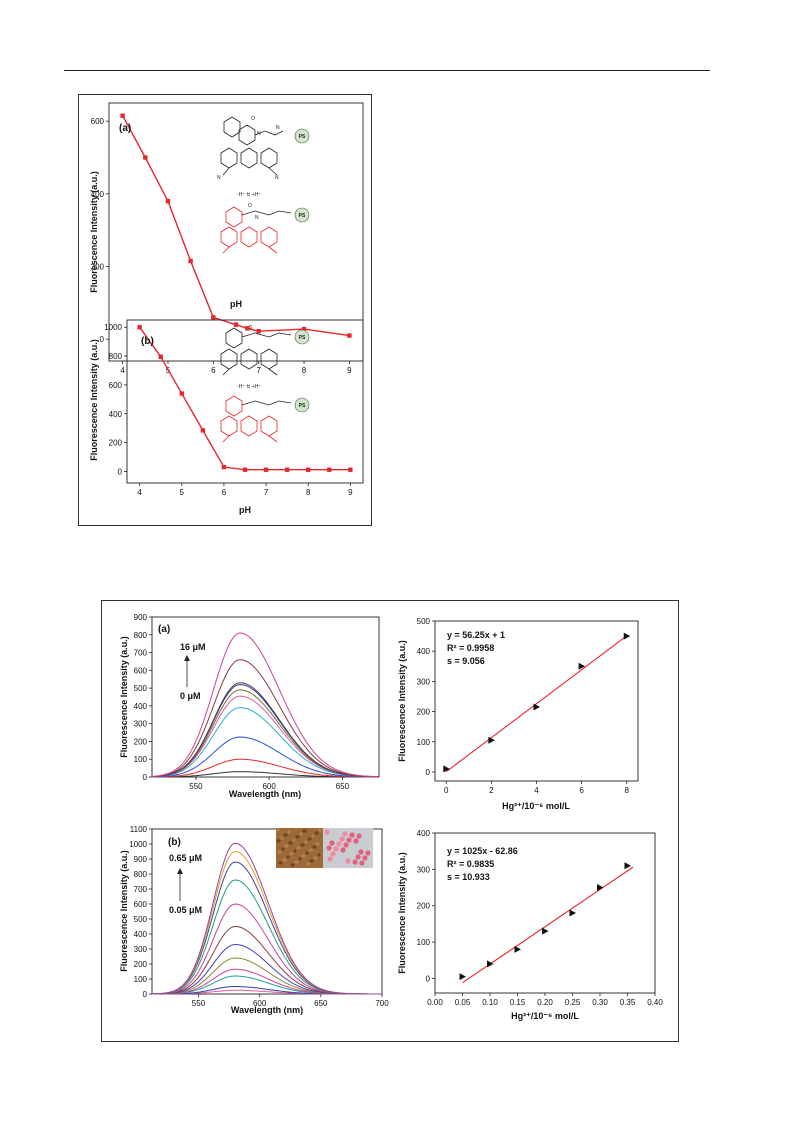 This screenshot has width=793, height=1121. I want to click on x-tick-label: 8, so click(308, 492).